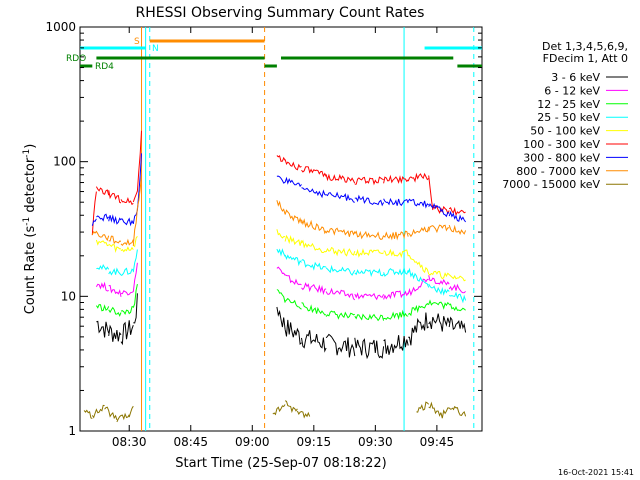 This screenshot has width=640, height=480. I want to click on x-tick-label: 09:30, so click(375, 442).